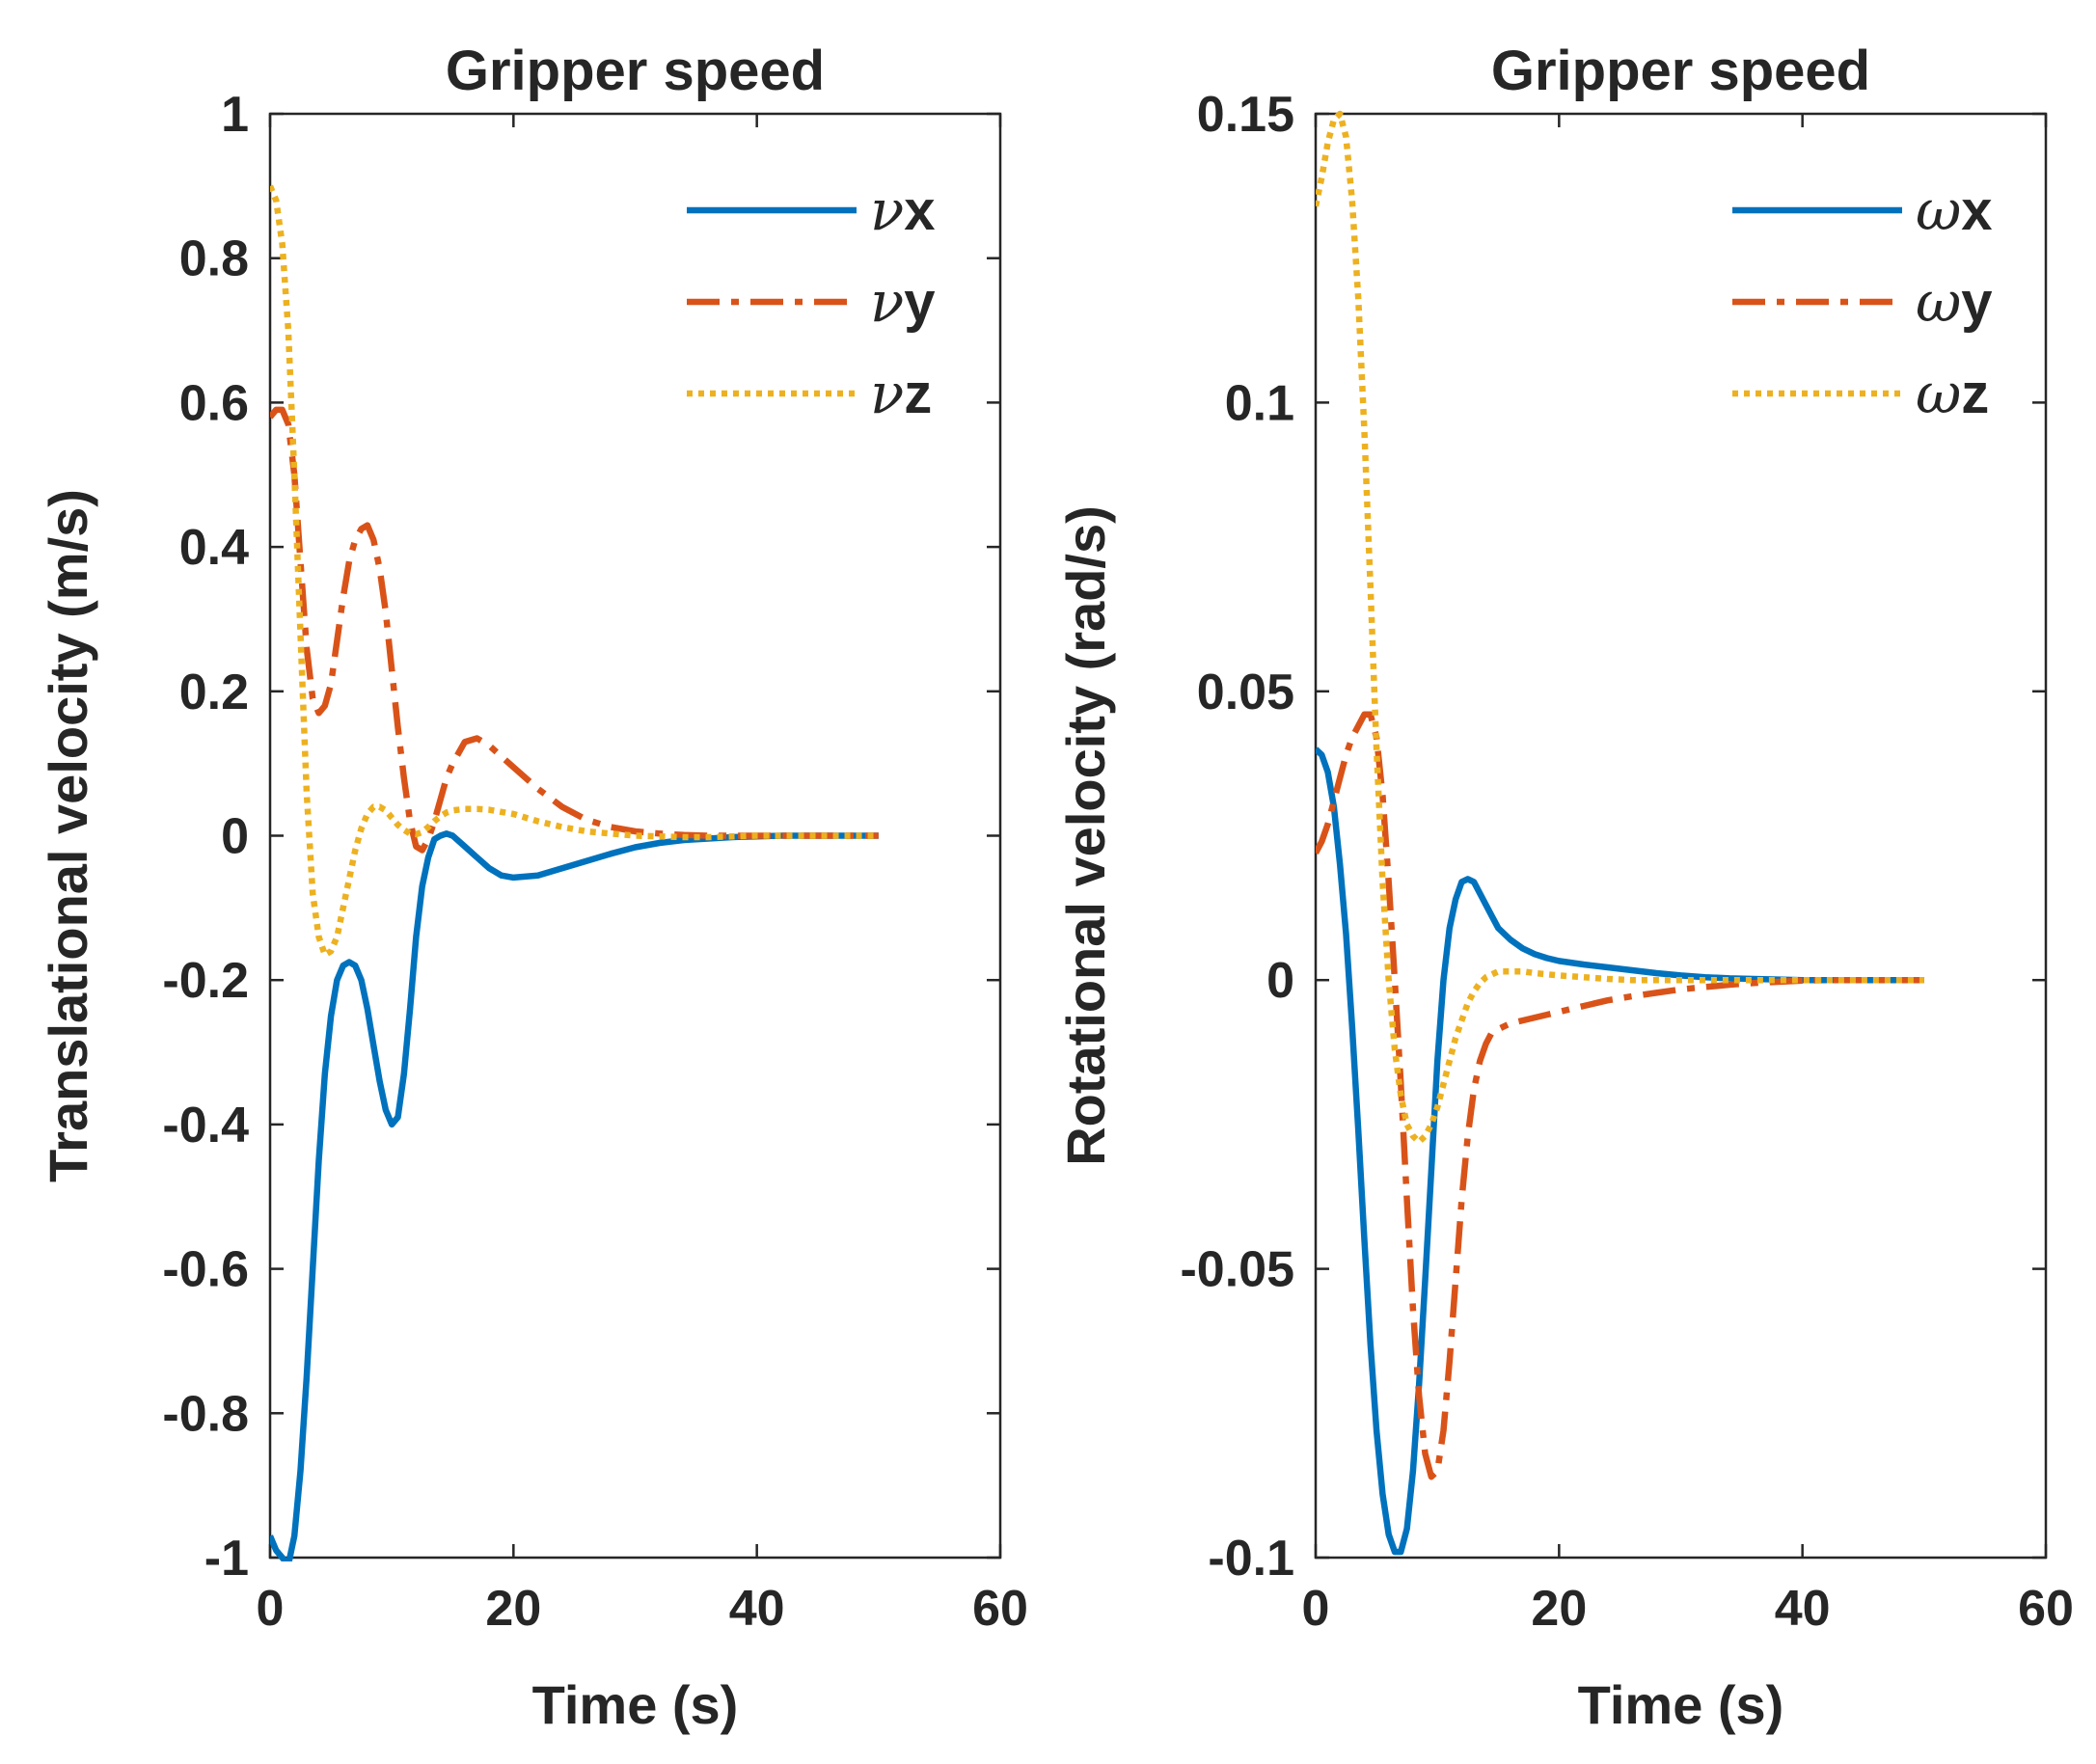 This screenshot has height=1764, width=2096. What do you see at coordinates (235, 115) in the screenshot?
I see `y-tick-label: 1` at bounding box center [235, 115].